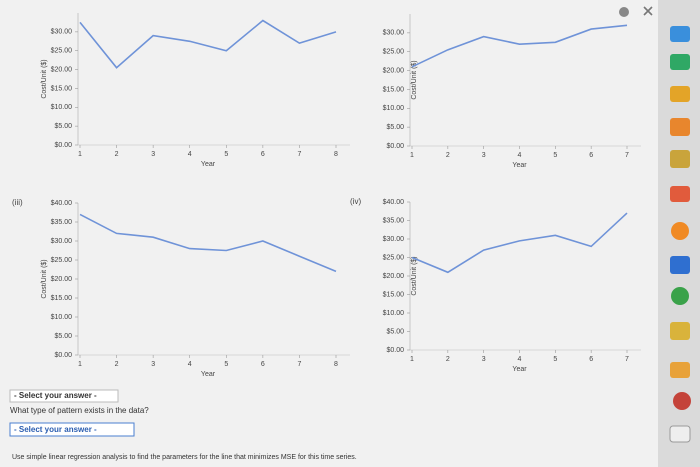 Image resolution: width=700 pixels, height=467 pixels. Describe the element at coordinates (648, 11) in the screenshot. I see `close-icon` at that location.